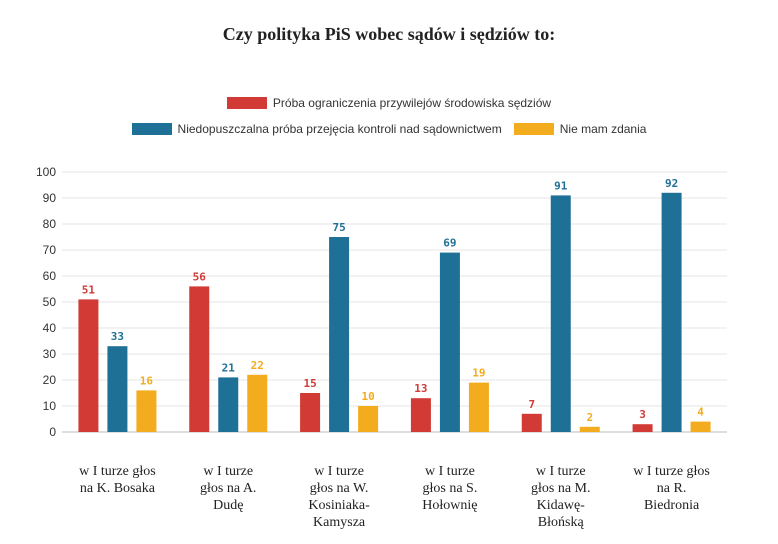  I want to click on value-label: 16, so click(147, 380).